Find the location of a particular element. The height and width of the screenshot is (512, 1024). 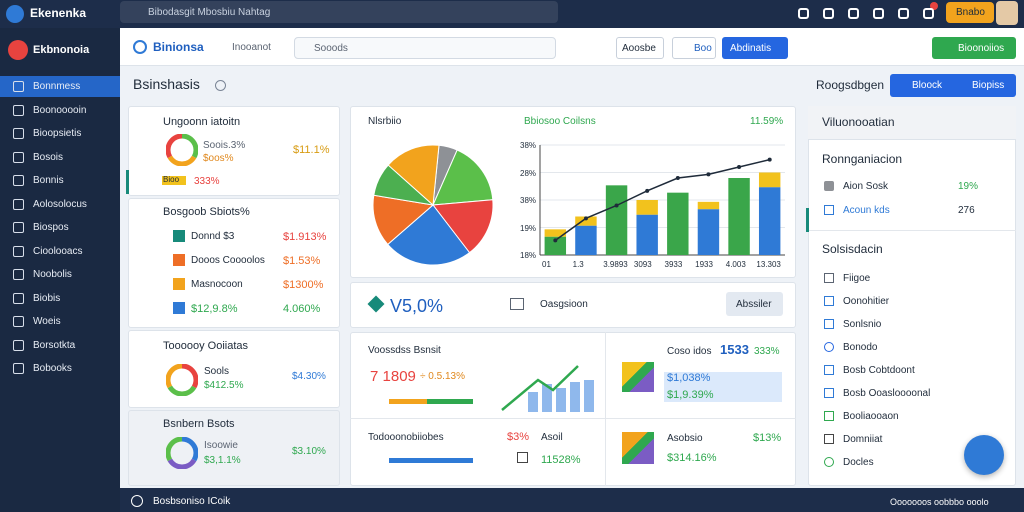

tile-value: $3% is located at coordinates (518, 437).